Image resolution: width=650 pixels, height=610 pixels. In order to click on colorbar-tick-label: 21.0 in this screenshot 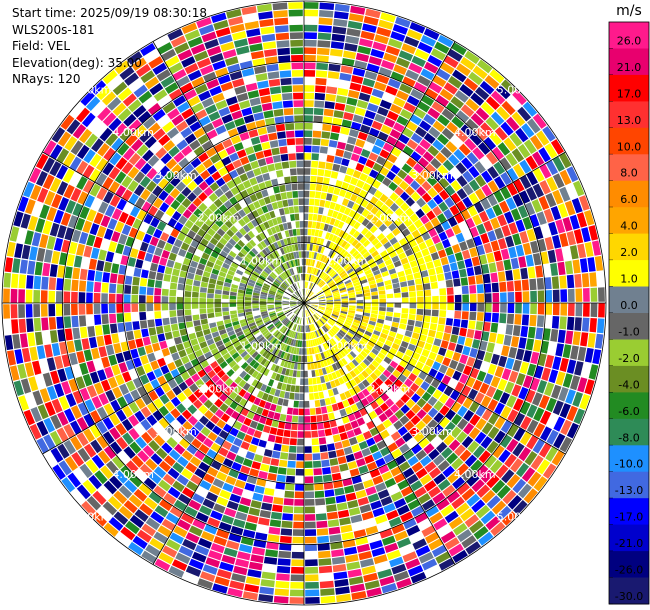, I will do `click(629, 67)`.